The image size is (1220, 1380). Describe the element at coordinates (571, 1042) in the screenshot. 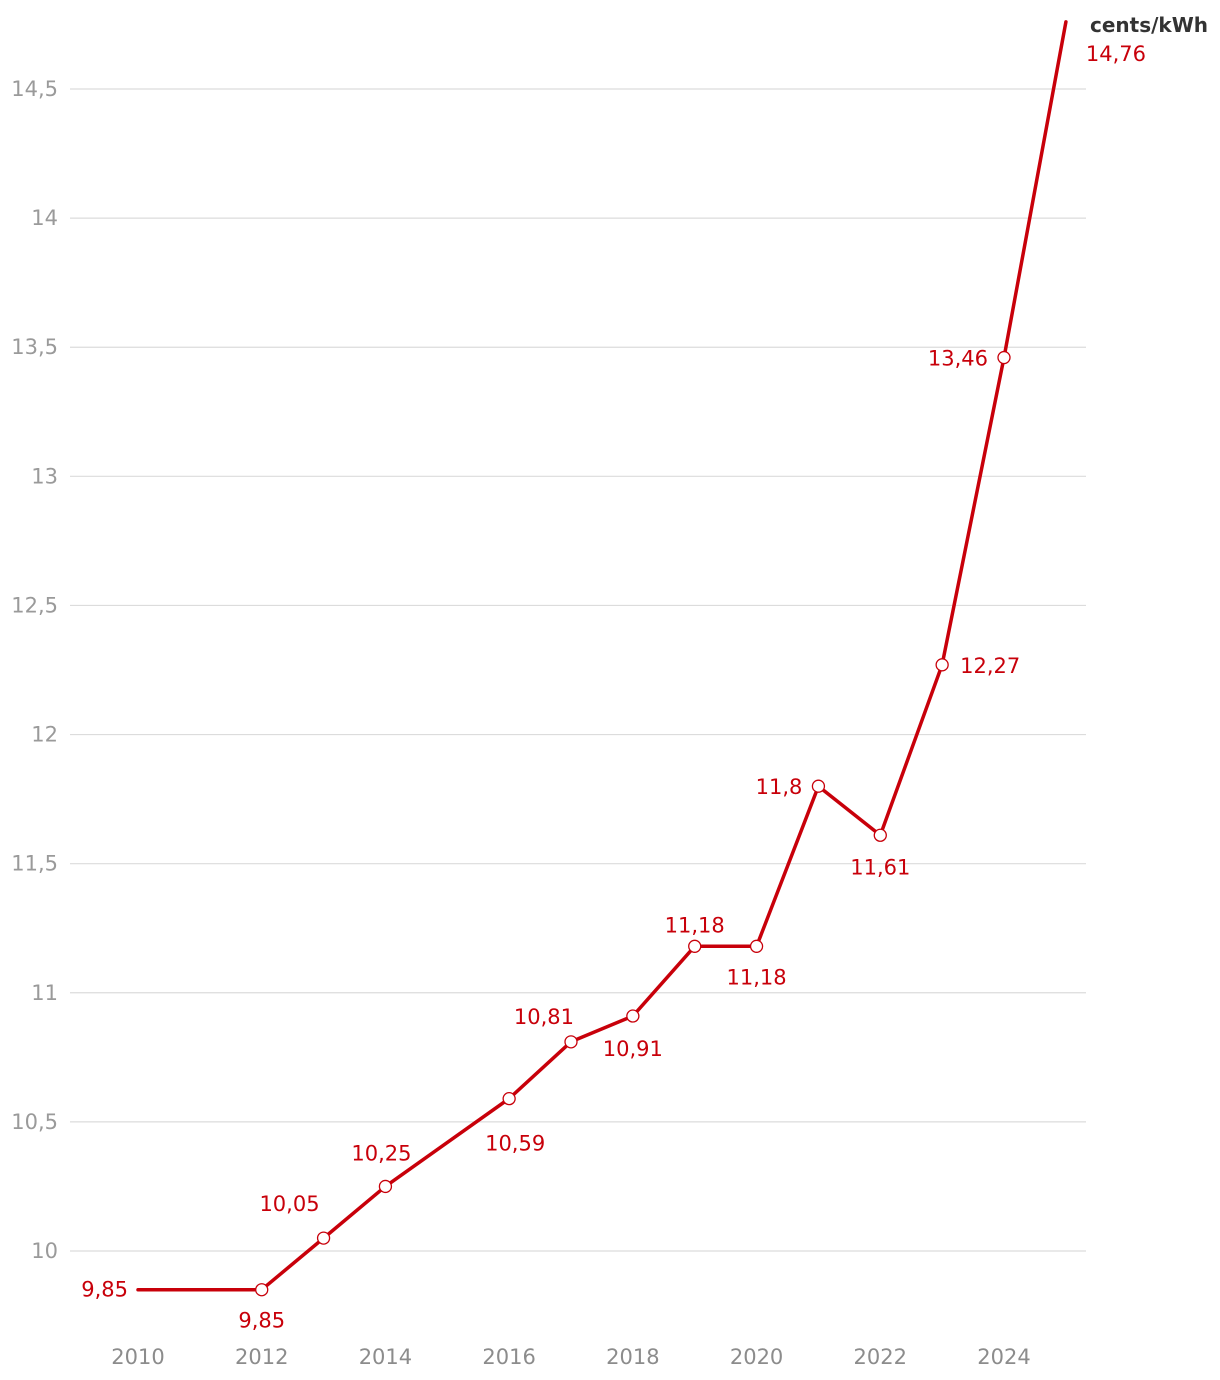

I see `data-point-2017` at that location.